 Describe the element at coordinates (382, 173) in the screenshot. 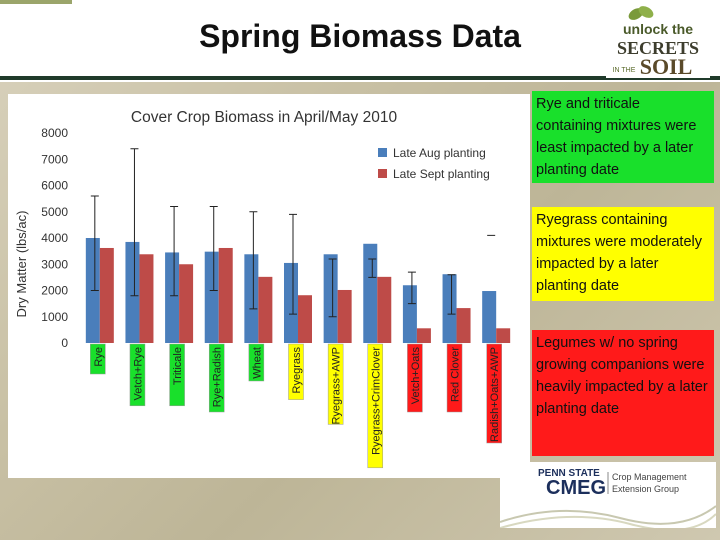

I see `legend-swatch-sept` at that location.